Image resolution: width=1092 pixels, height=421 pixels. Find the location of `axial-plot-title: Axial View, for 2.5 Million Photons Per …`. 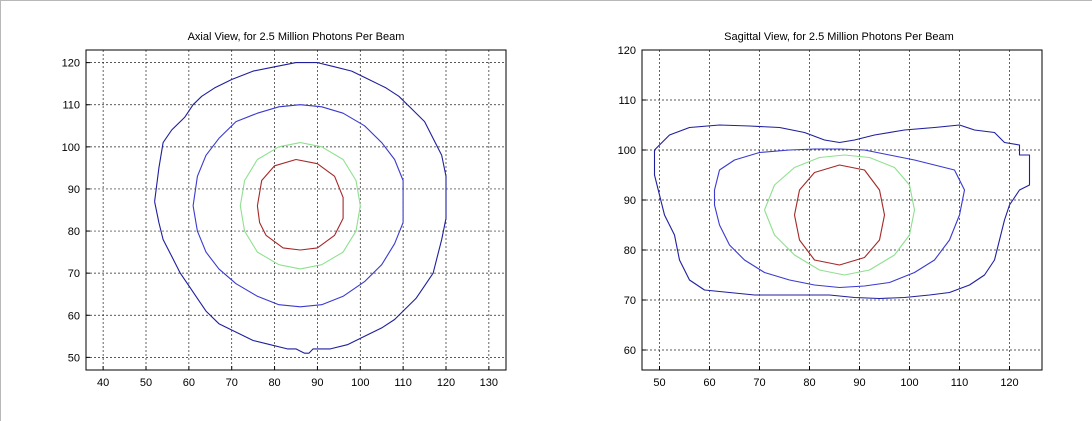

axial-plot-title: Axial View, for 2.5 Million Photons Per … is located at coordinates (296, 37).